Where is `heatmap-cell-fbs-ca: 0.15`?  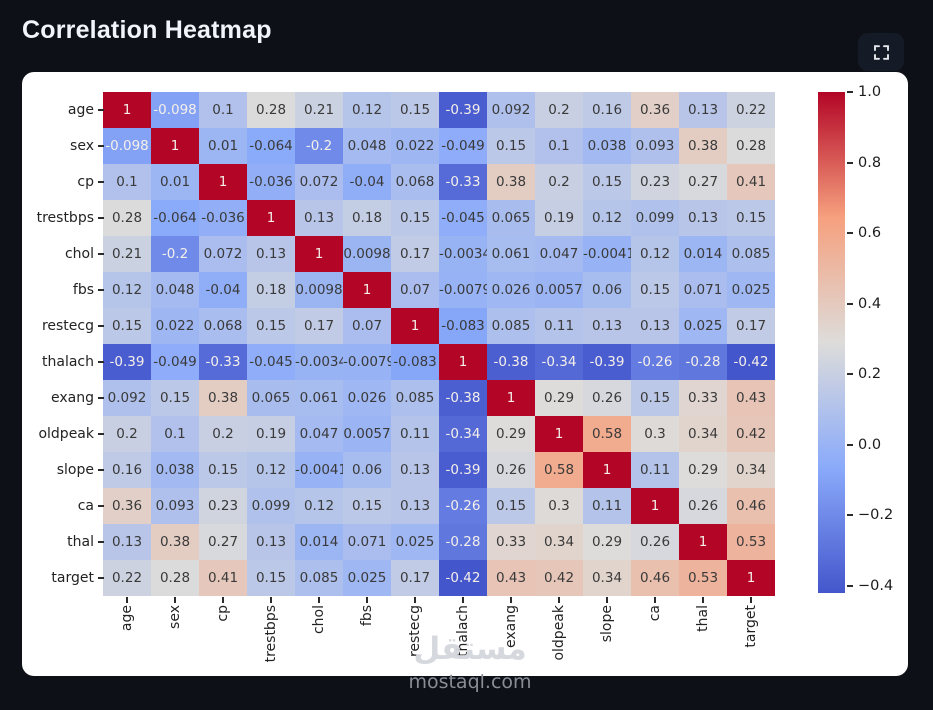
heatmap-cell-fbs-ca: 0.15 is located at coordinates (655, 290).